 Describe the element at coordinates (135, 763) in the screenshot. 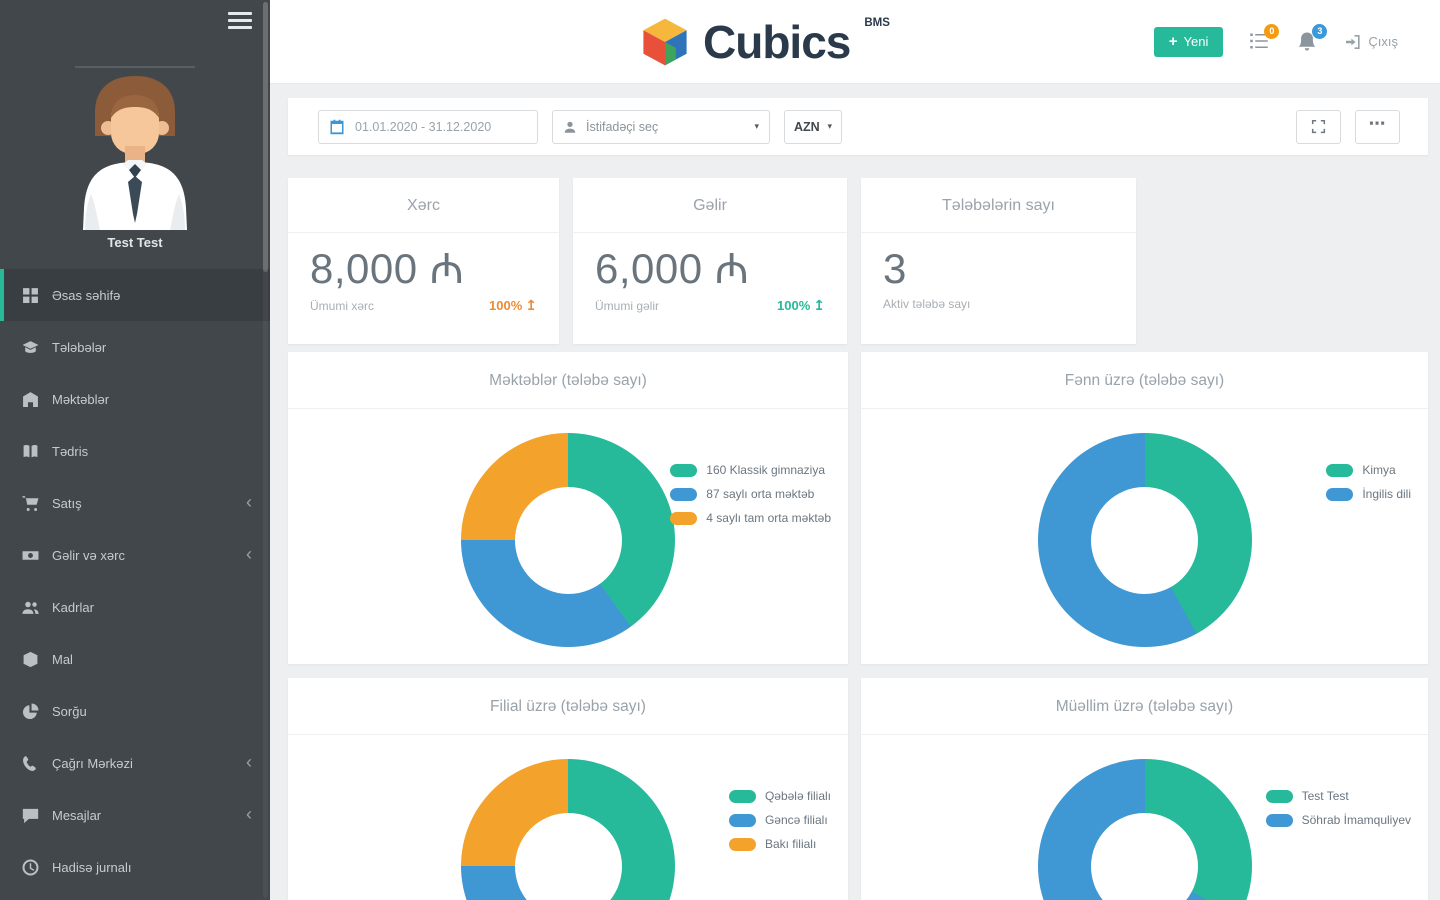

I see `sidebar-item-call-center: Çağrı Mərkəzi ‹` at that location.